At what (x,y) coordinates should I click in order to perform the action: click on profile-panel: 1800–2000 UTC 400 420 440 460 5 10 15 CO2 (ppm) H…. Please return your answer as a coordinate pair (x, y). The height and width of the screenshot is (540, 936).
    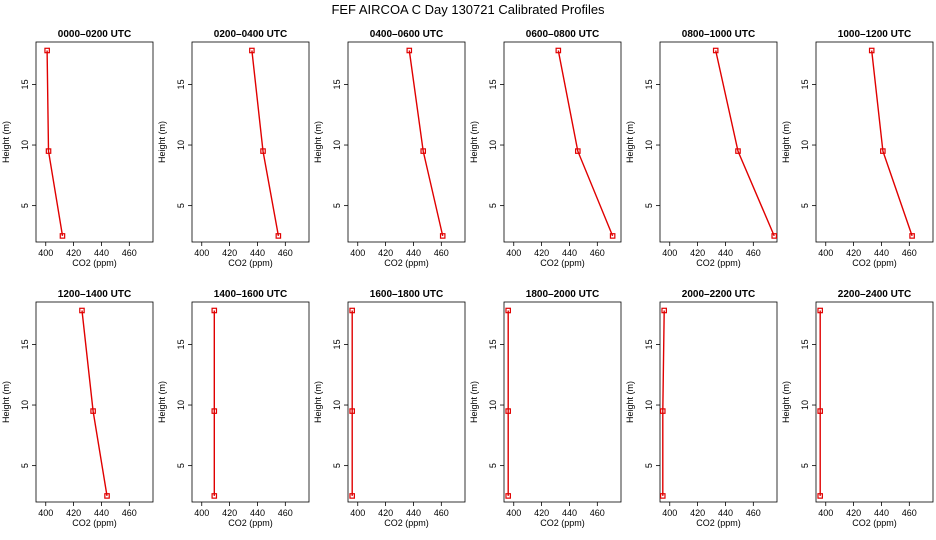
    Looking at the image, I should click on (545, 408).